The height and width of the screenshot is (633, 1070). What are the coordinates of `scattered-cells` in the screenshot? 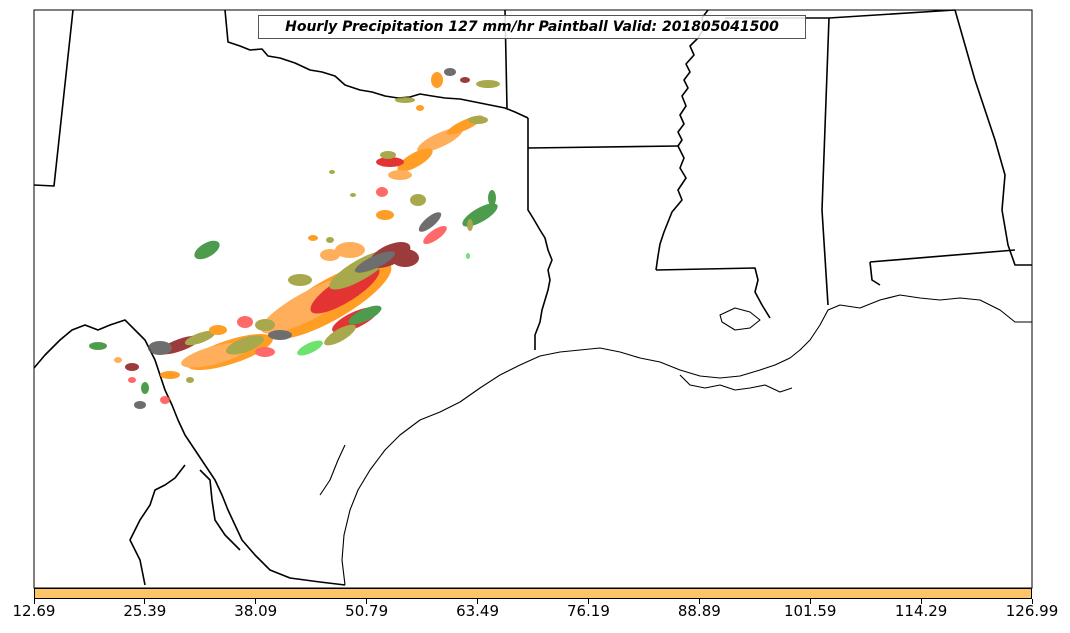 It's located at (279, 289).